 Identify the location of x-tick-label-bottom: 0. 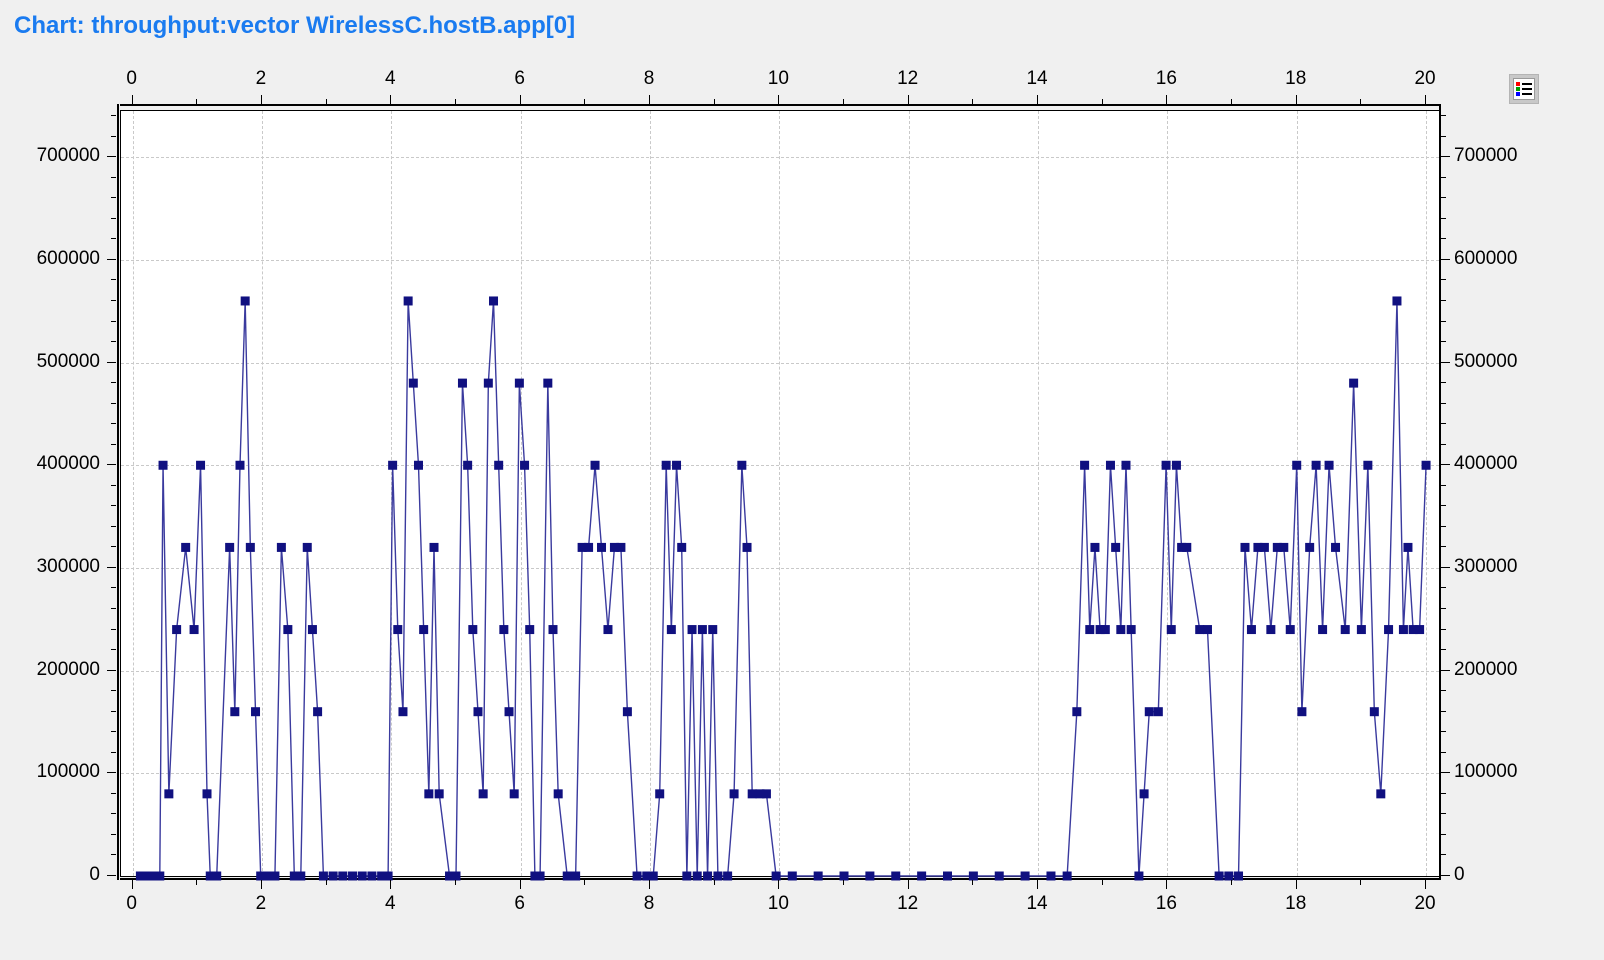
(131, 903).